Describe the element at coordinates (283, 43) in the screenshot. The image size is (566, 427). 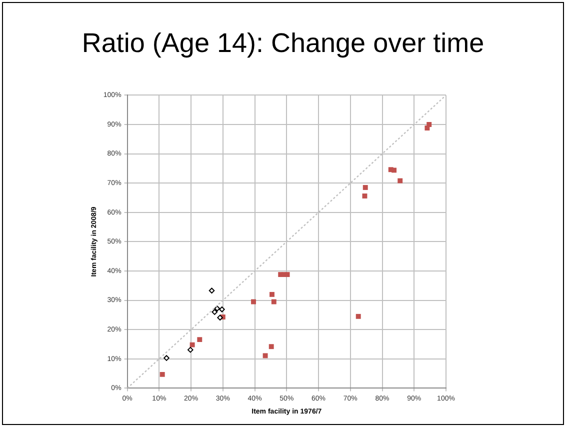
I see `chart-title: Ratio (Age 14): Change over time` at that location.